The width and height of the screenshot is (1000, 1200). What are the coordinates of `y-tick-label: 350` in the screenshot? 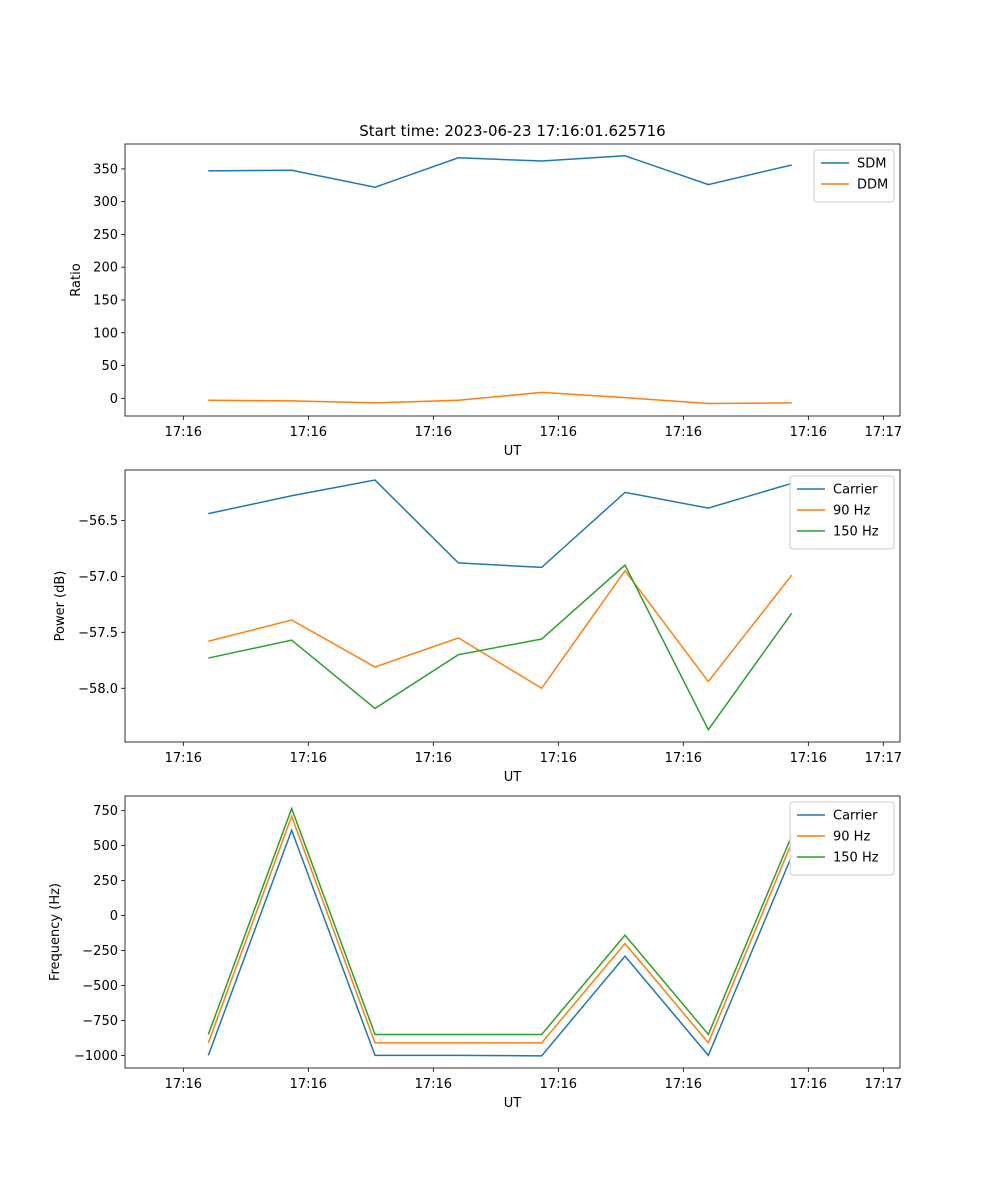 It's located at (105, 169).